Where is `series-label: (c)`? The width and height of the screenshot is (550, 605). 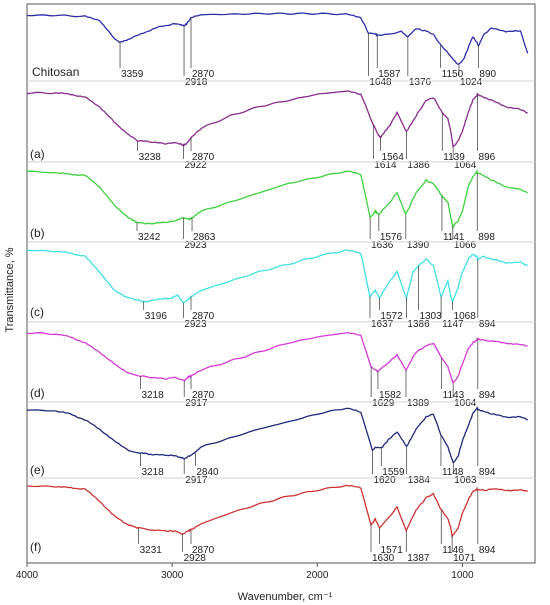
series-label: (c) is located at coordinates (37, 312).